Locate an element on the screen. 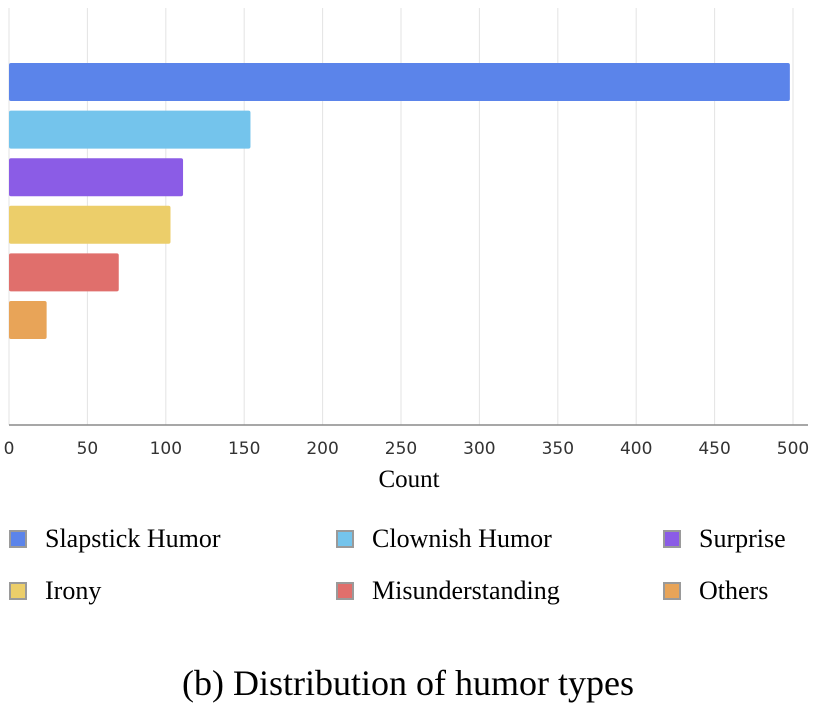 Image resolution: width=816 pixels, height=716 pixels. legend-label: Others is located at coordinates (734, 590).